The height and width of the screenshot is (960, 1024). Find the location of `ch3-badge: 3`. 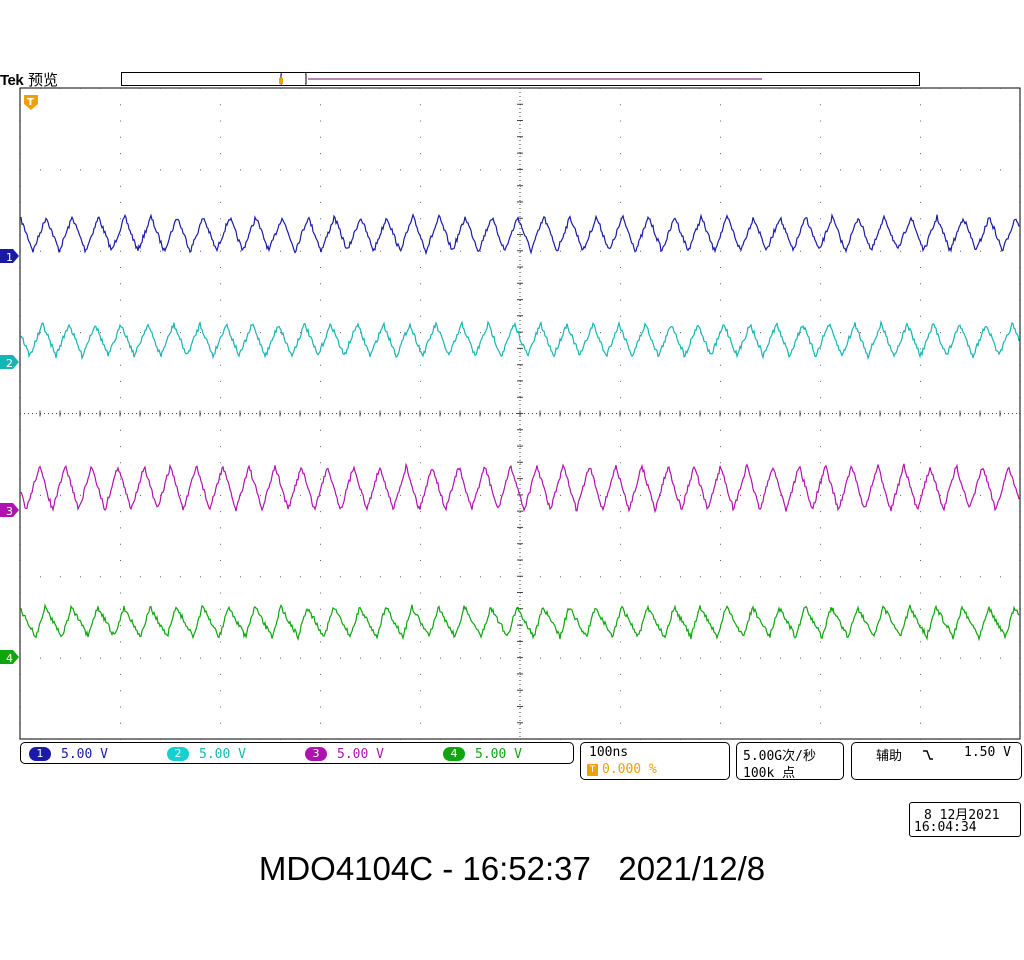

ch3-badge: 3 is located at coordinates (316, 754).